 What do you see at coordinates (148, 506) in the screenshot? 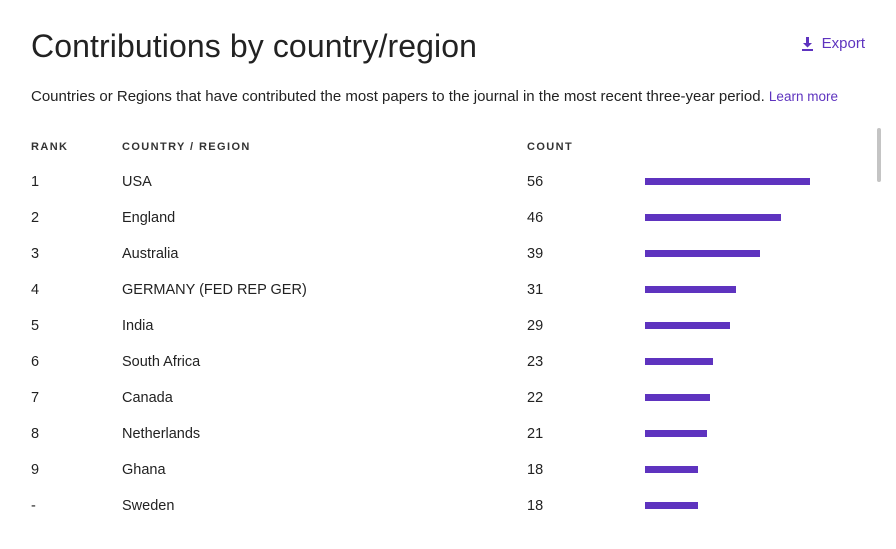
I see `row-country: Sweden` at bounding box center [148, 506].